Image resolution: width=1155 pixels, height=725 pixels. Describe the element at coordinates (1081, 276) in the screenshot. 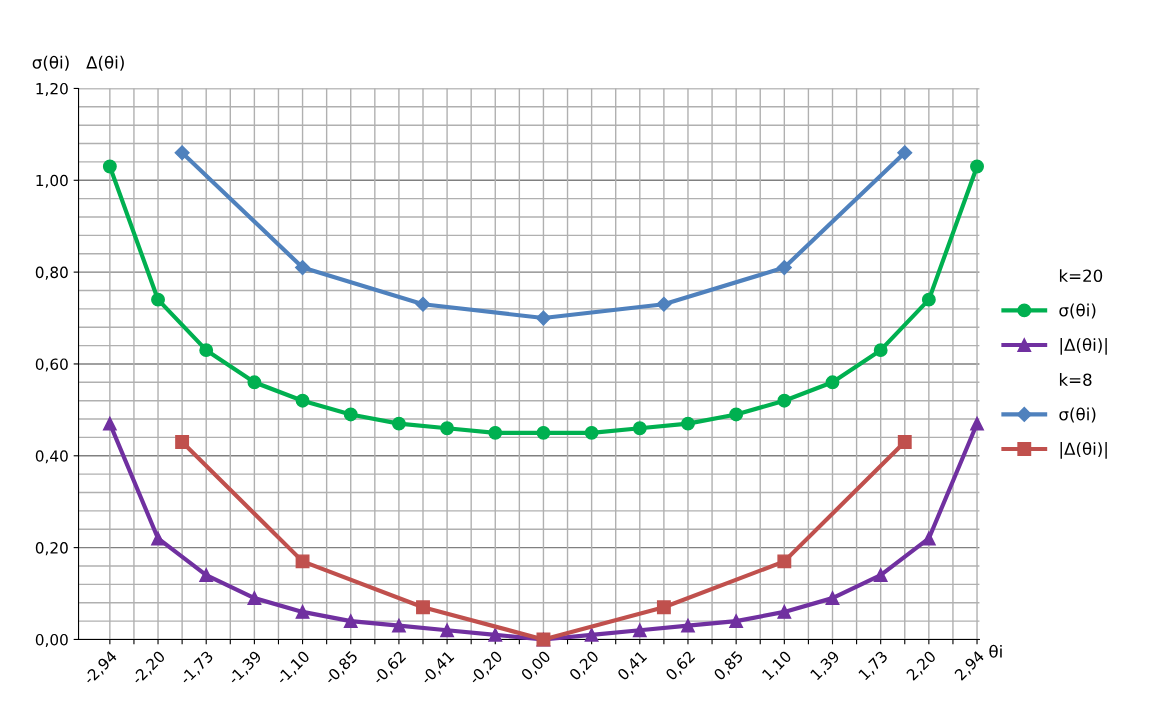

I see `text: k=20` at that location.